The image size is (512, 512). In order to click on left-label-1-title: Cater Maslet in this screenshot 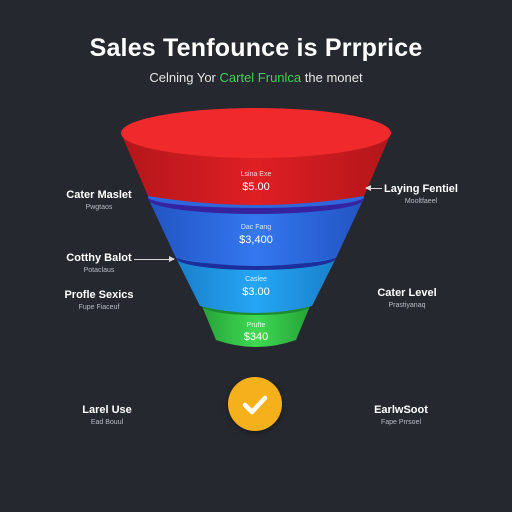, I will do `click(99, 195)`.